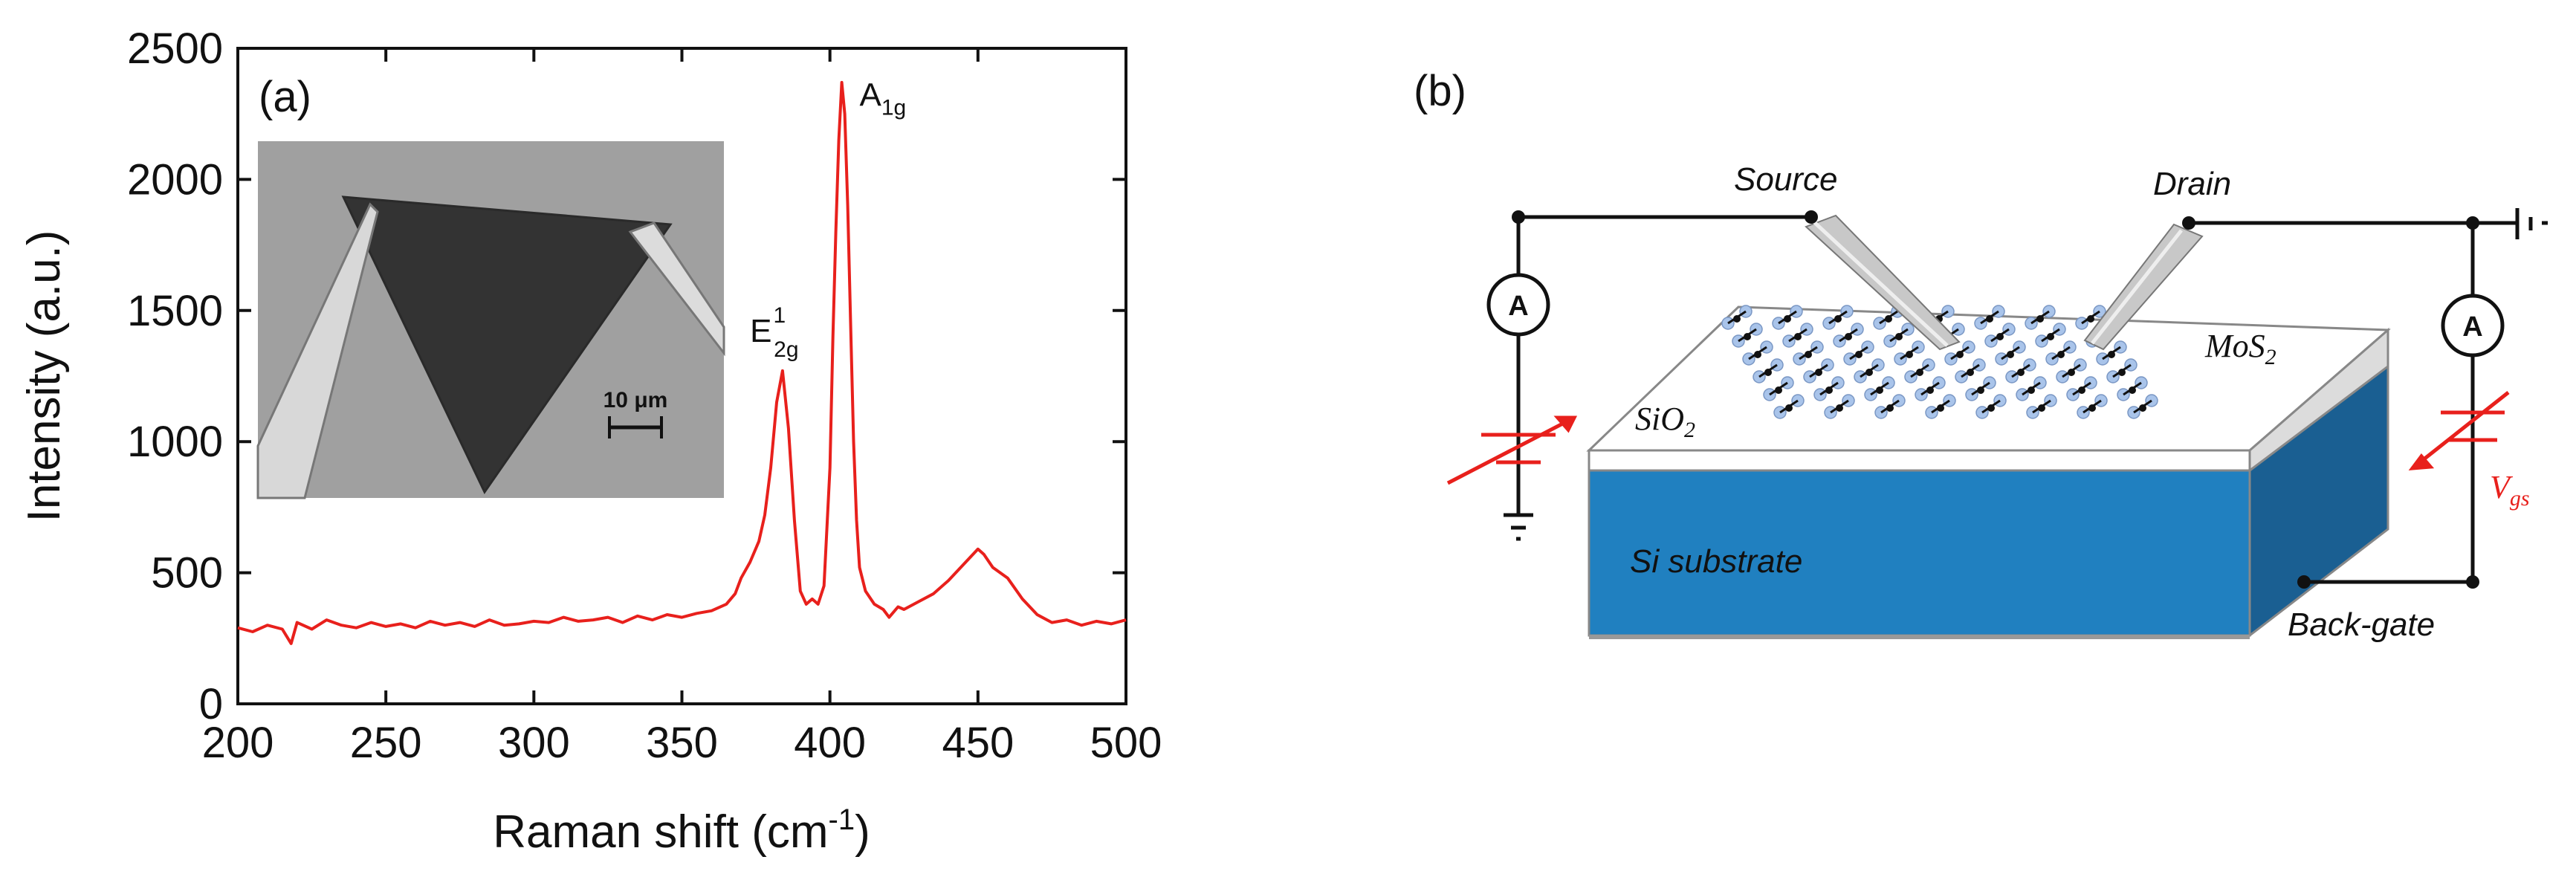 The image size is (2576, 877). Describe the element at coordinates (285, 97) in the screenshot. I see `panel-a-label: (a)` at that location.